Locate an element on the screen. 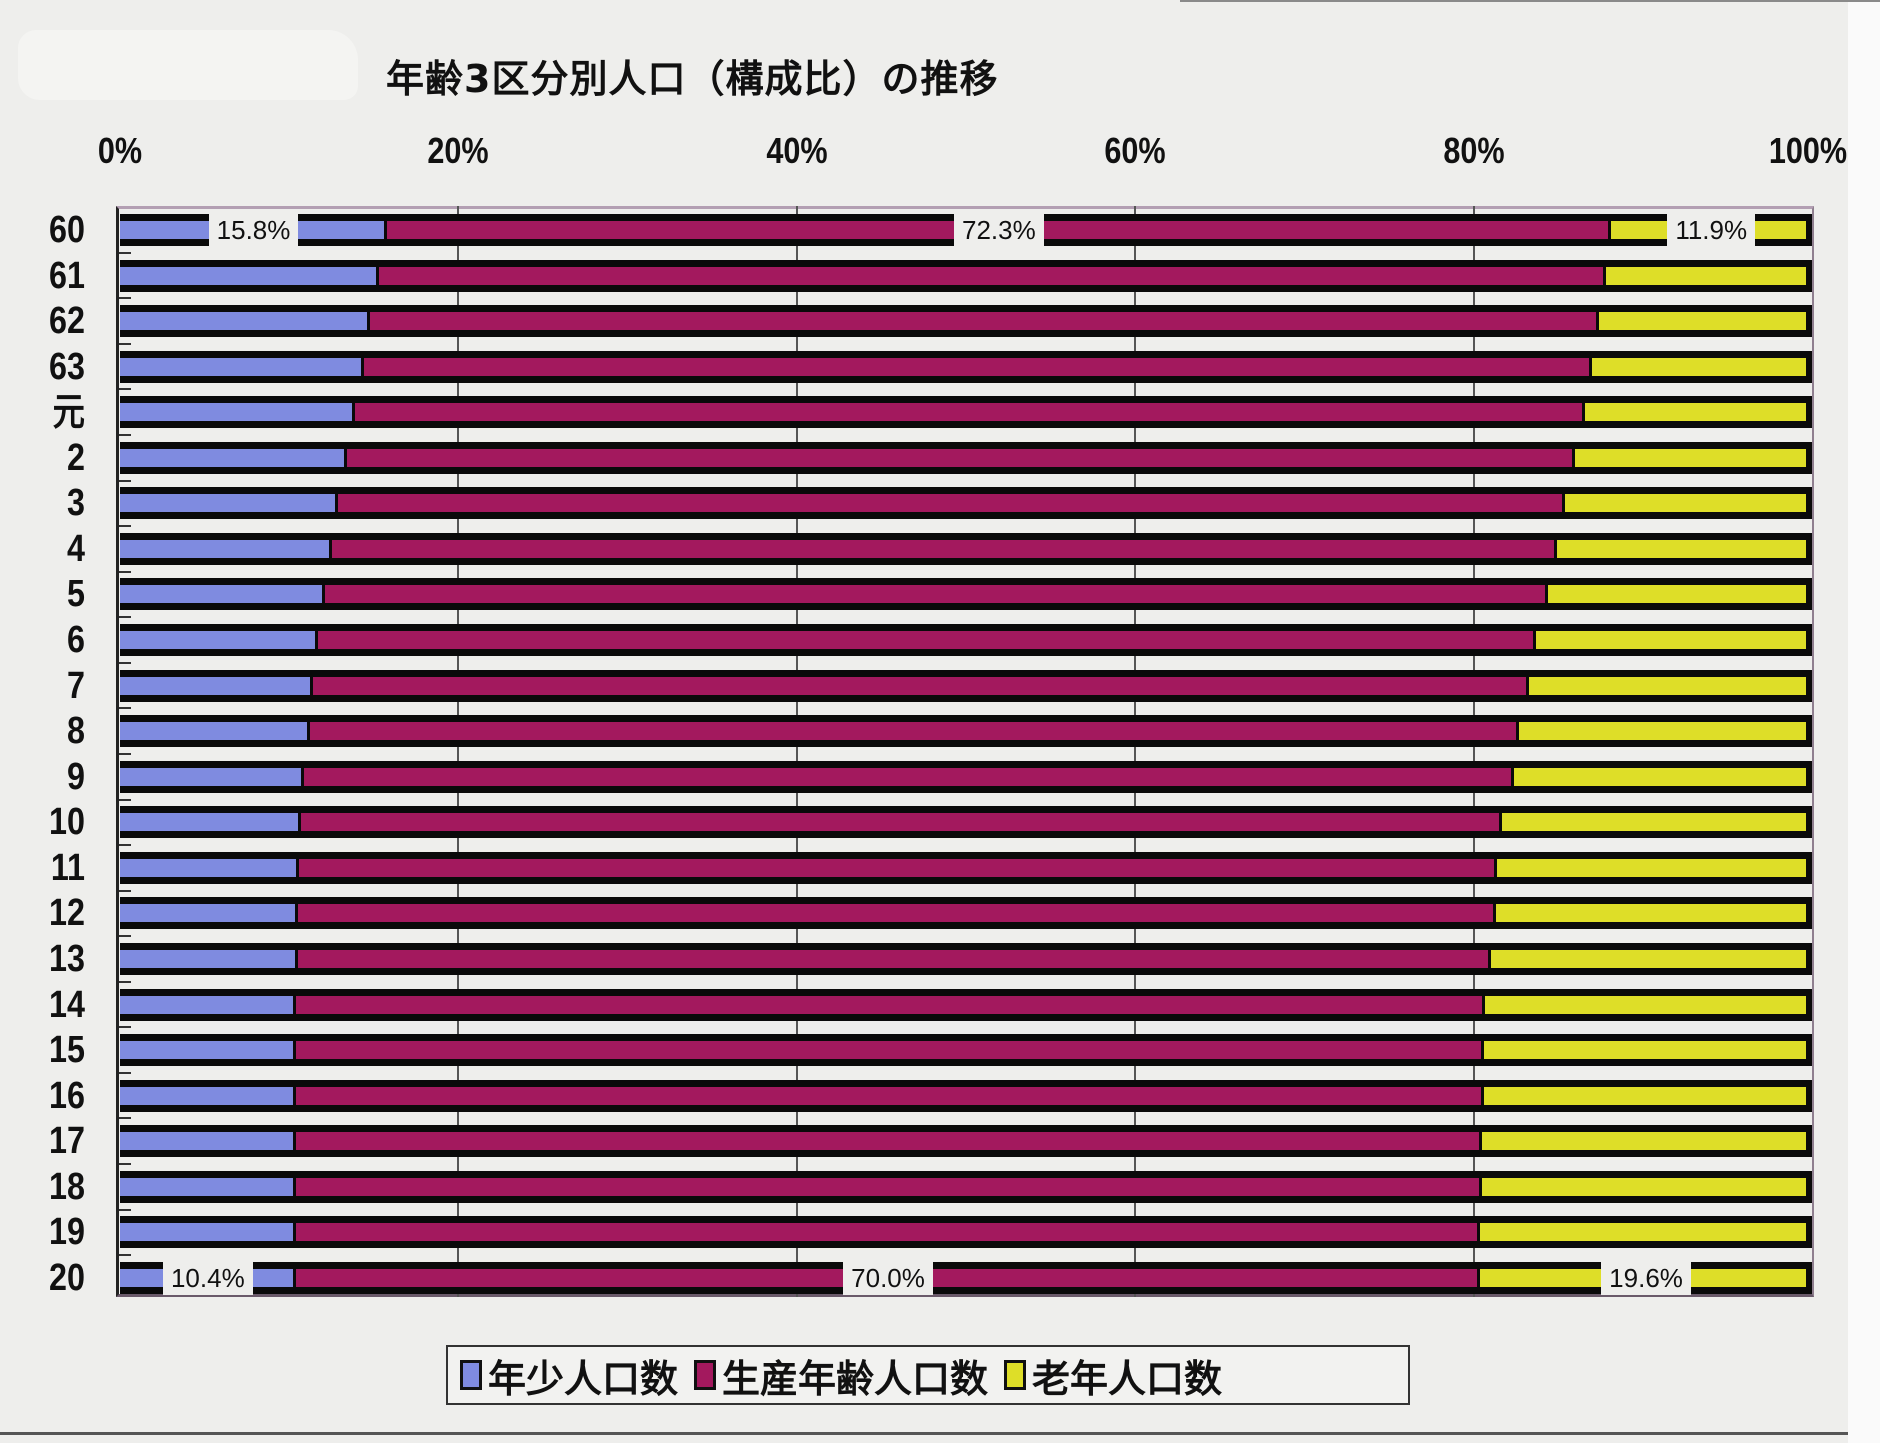  x-tick-label: 0% is located at coordinates (120, 150).